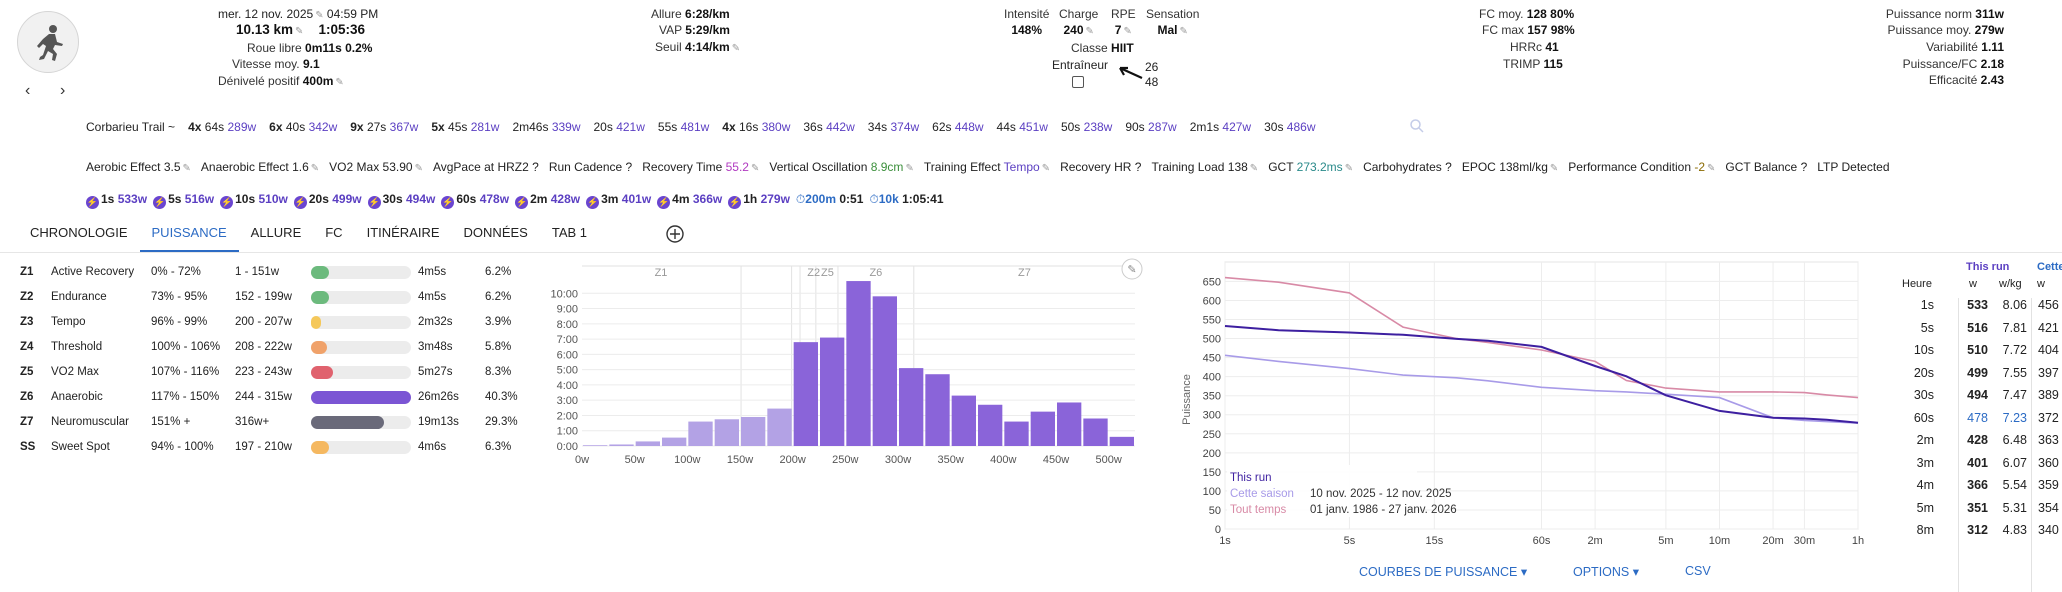 Image resolution: width=2062 pixels, height=592 pixels. Describe the element at coordinates (957, 127) in the screenshot. I see `interval-pill: 62s 448w` at that location.